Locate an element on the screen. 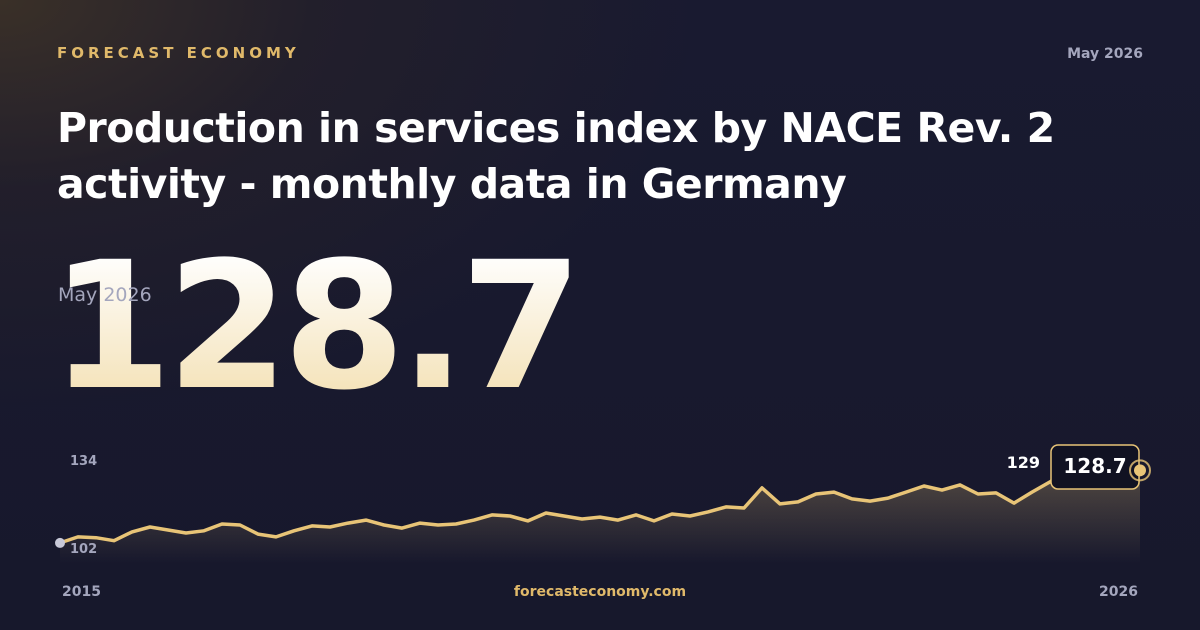  footer: forecasteconomy.com is located at coordinates (600, 592).